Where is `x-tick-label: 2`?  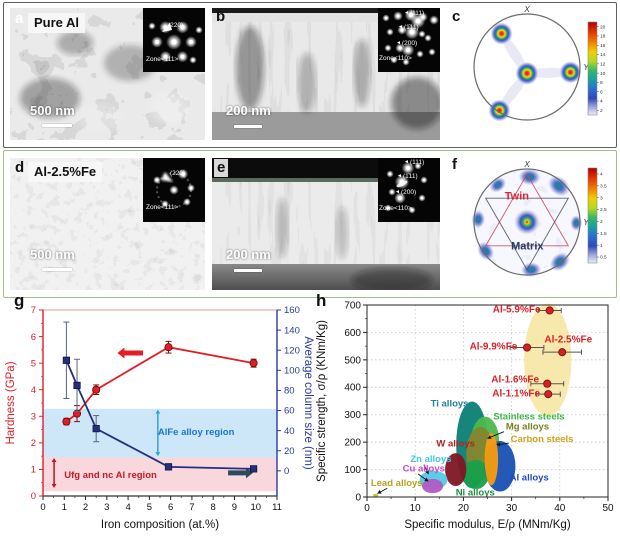 x-tick-label: 2 is located at coordinates (85, 507).